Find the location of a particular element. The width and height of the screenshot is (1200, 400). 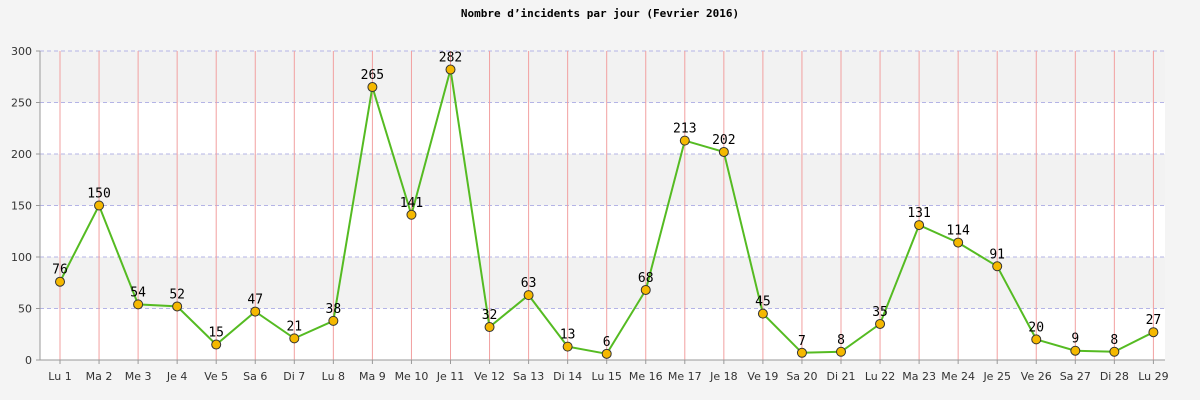

x-tick-label: Ma 23 is located at coordinates (919, 376).